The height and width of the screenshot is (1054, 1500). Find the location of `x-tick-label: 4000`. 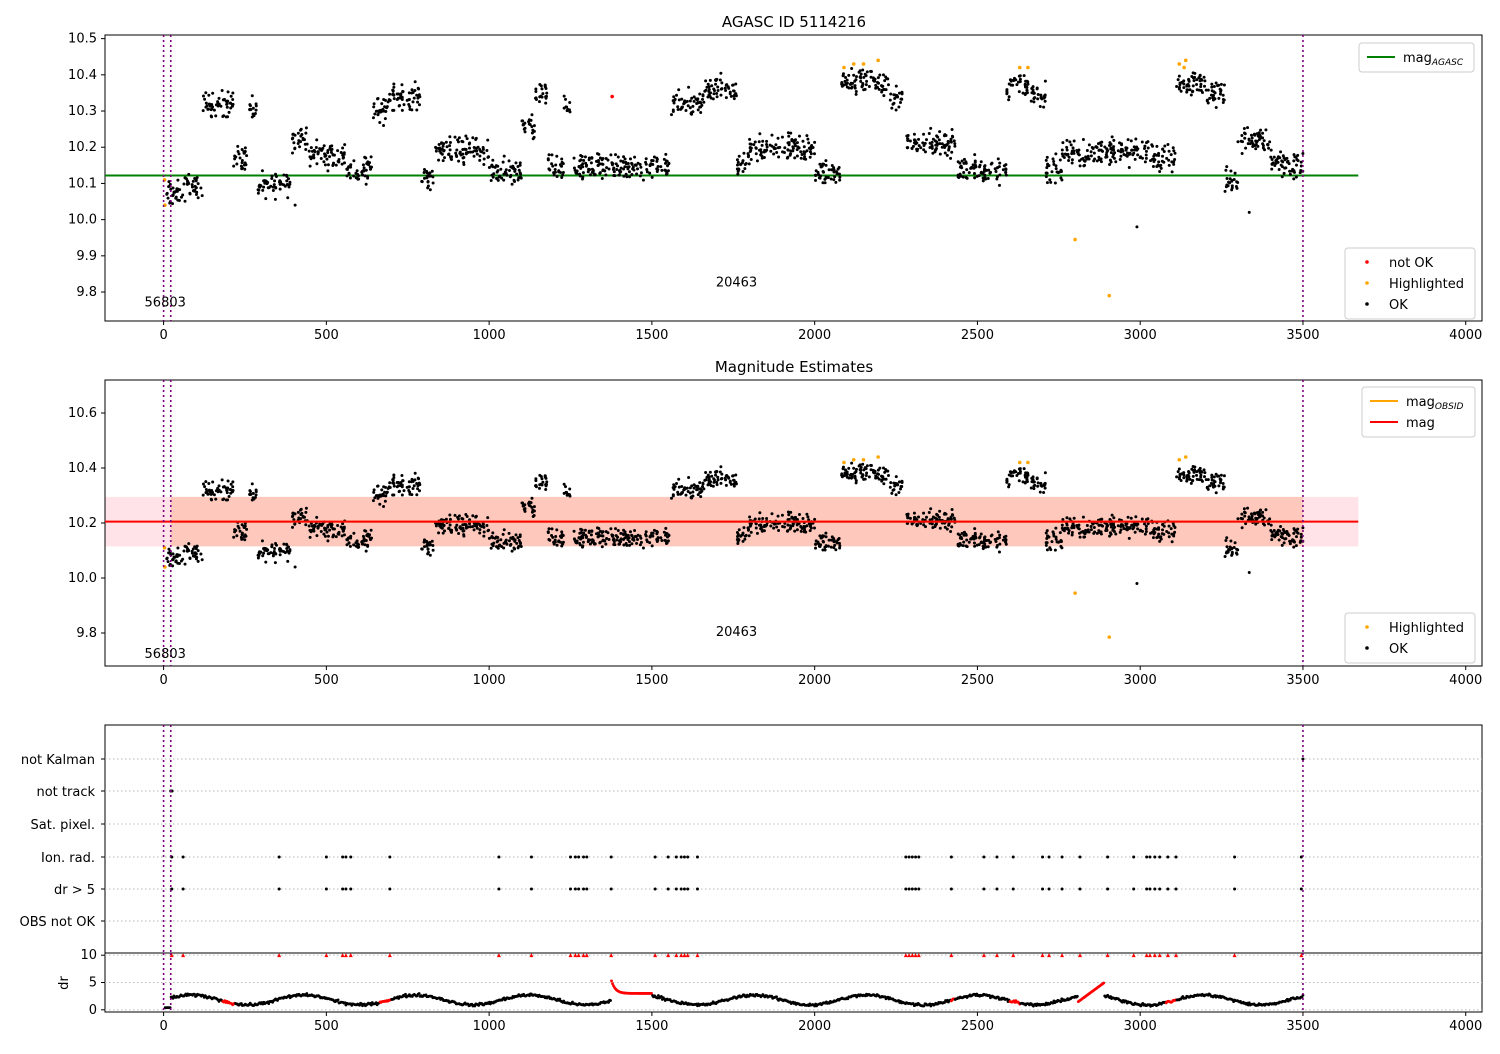

x-tick-label: 4000 is located at coordinates (1465, 335).